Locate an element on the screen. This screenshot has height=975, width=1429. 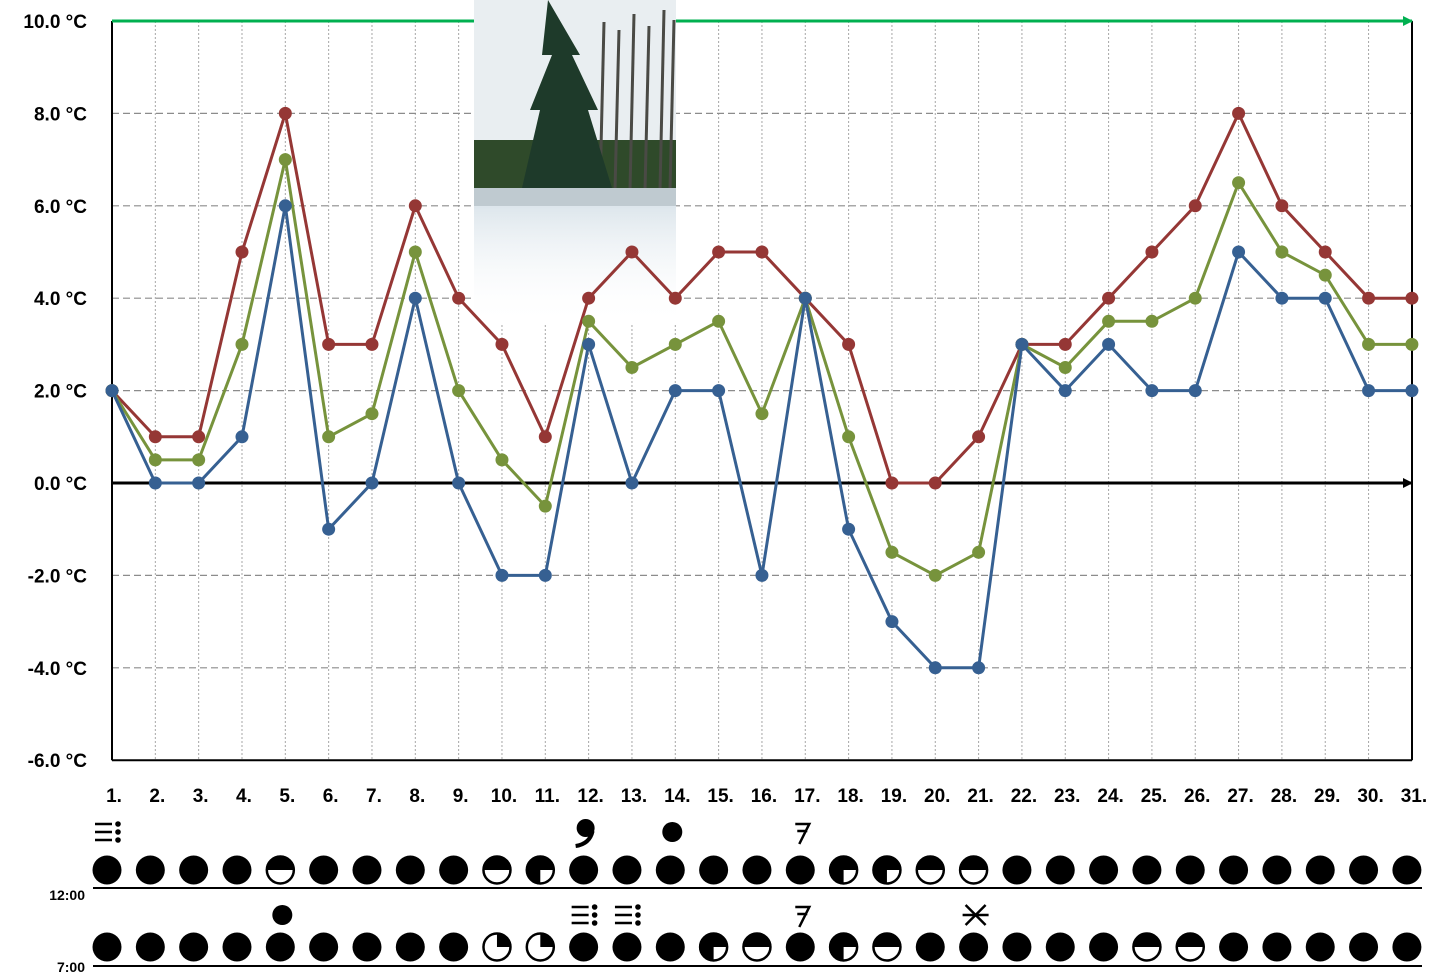
x-tick-label: 21. is located at coordinates (980, 796).